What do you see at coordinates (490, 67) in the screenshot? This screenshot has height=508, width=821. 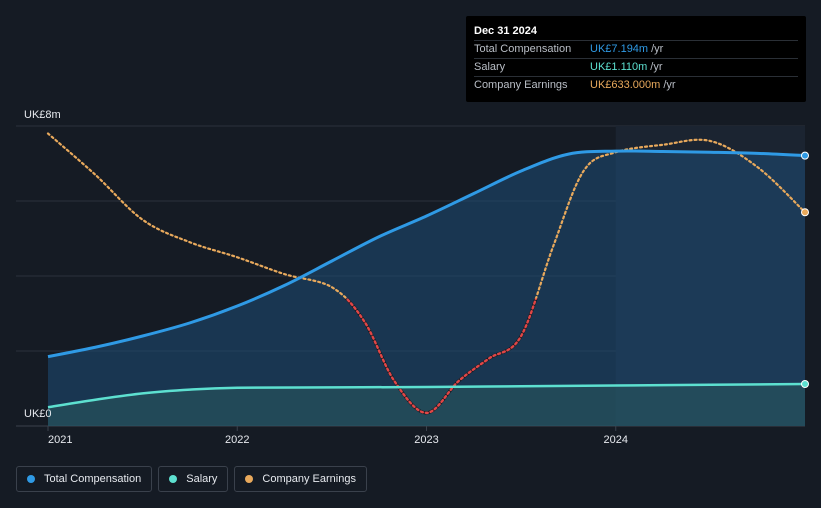 I see `tooltip-label: Salary` at bounding box center [490, 67].